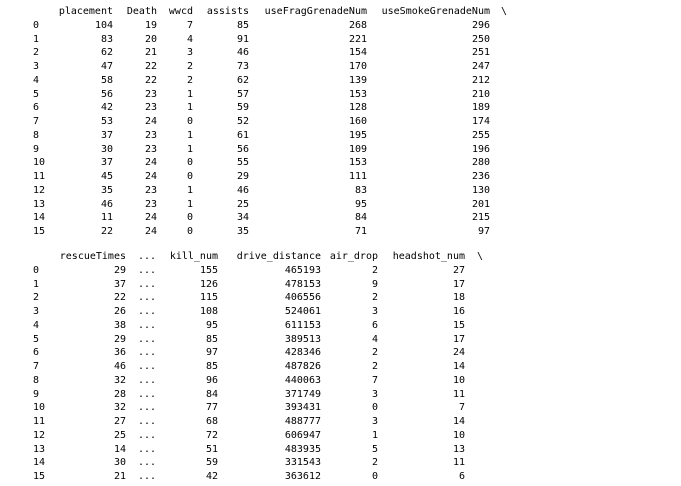  Describe the element at coordinates (302, 284) in the screenshot. I see `cell-value: 478153` at that location.